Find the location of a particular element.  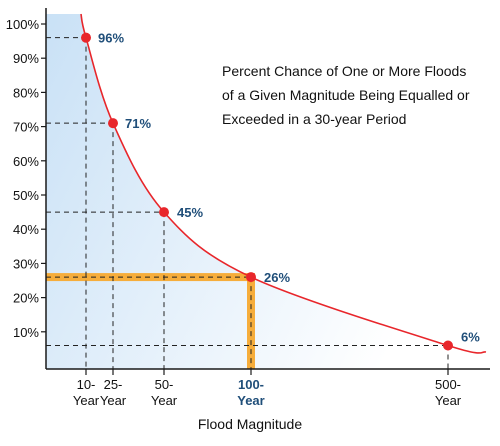

data-label-3: 26% is located at coordinates (277, 277).